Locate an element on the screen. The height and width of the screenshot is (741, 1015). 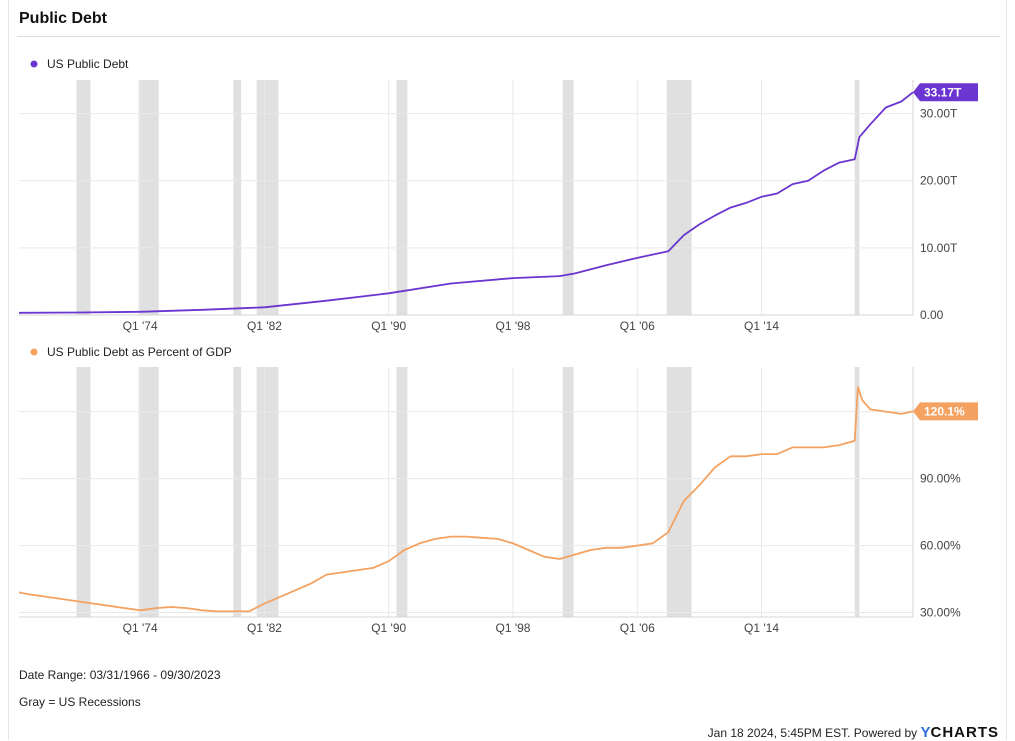
debt-gdp-x-tick-label: Q1 '14 is located at coordinates (761, 628).